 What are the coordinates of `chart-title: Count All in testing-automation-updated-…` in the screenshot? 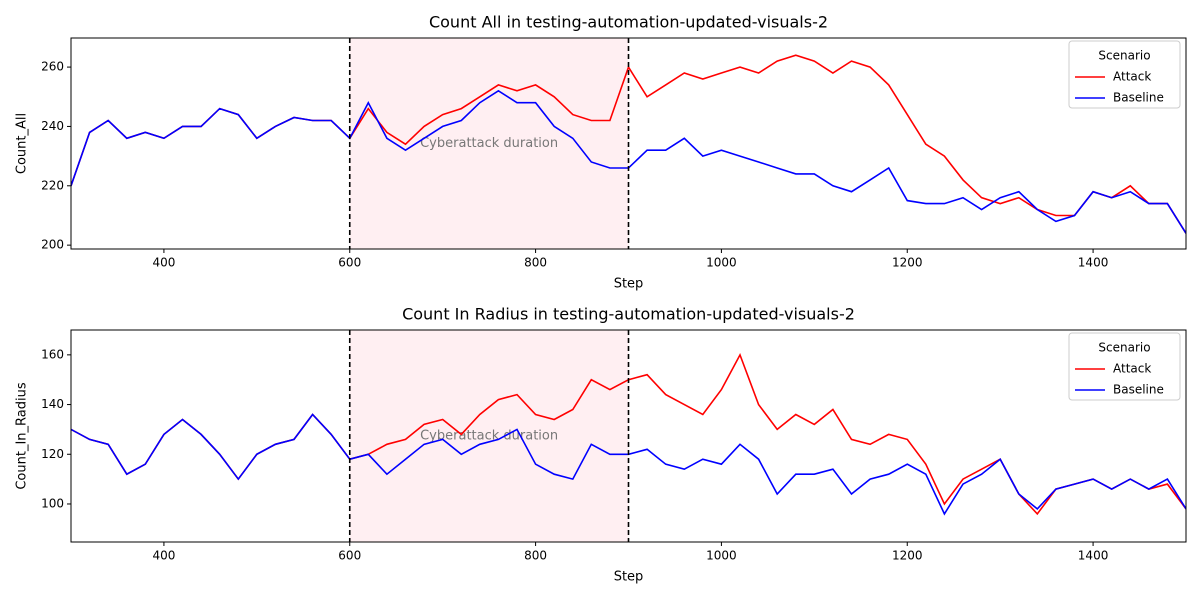 It's located at (628, 22).